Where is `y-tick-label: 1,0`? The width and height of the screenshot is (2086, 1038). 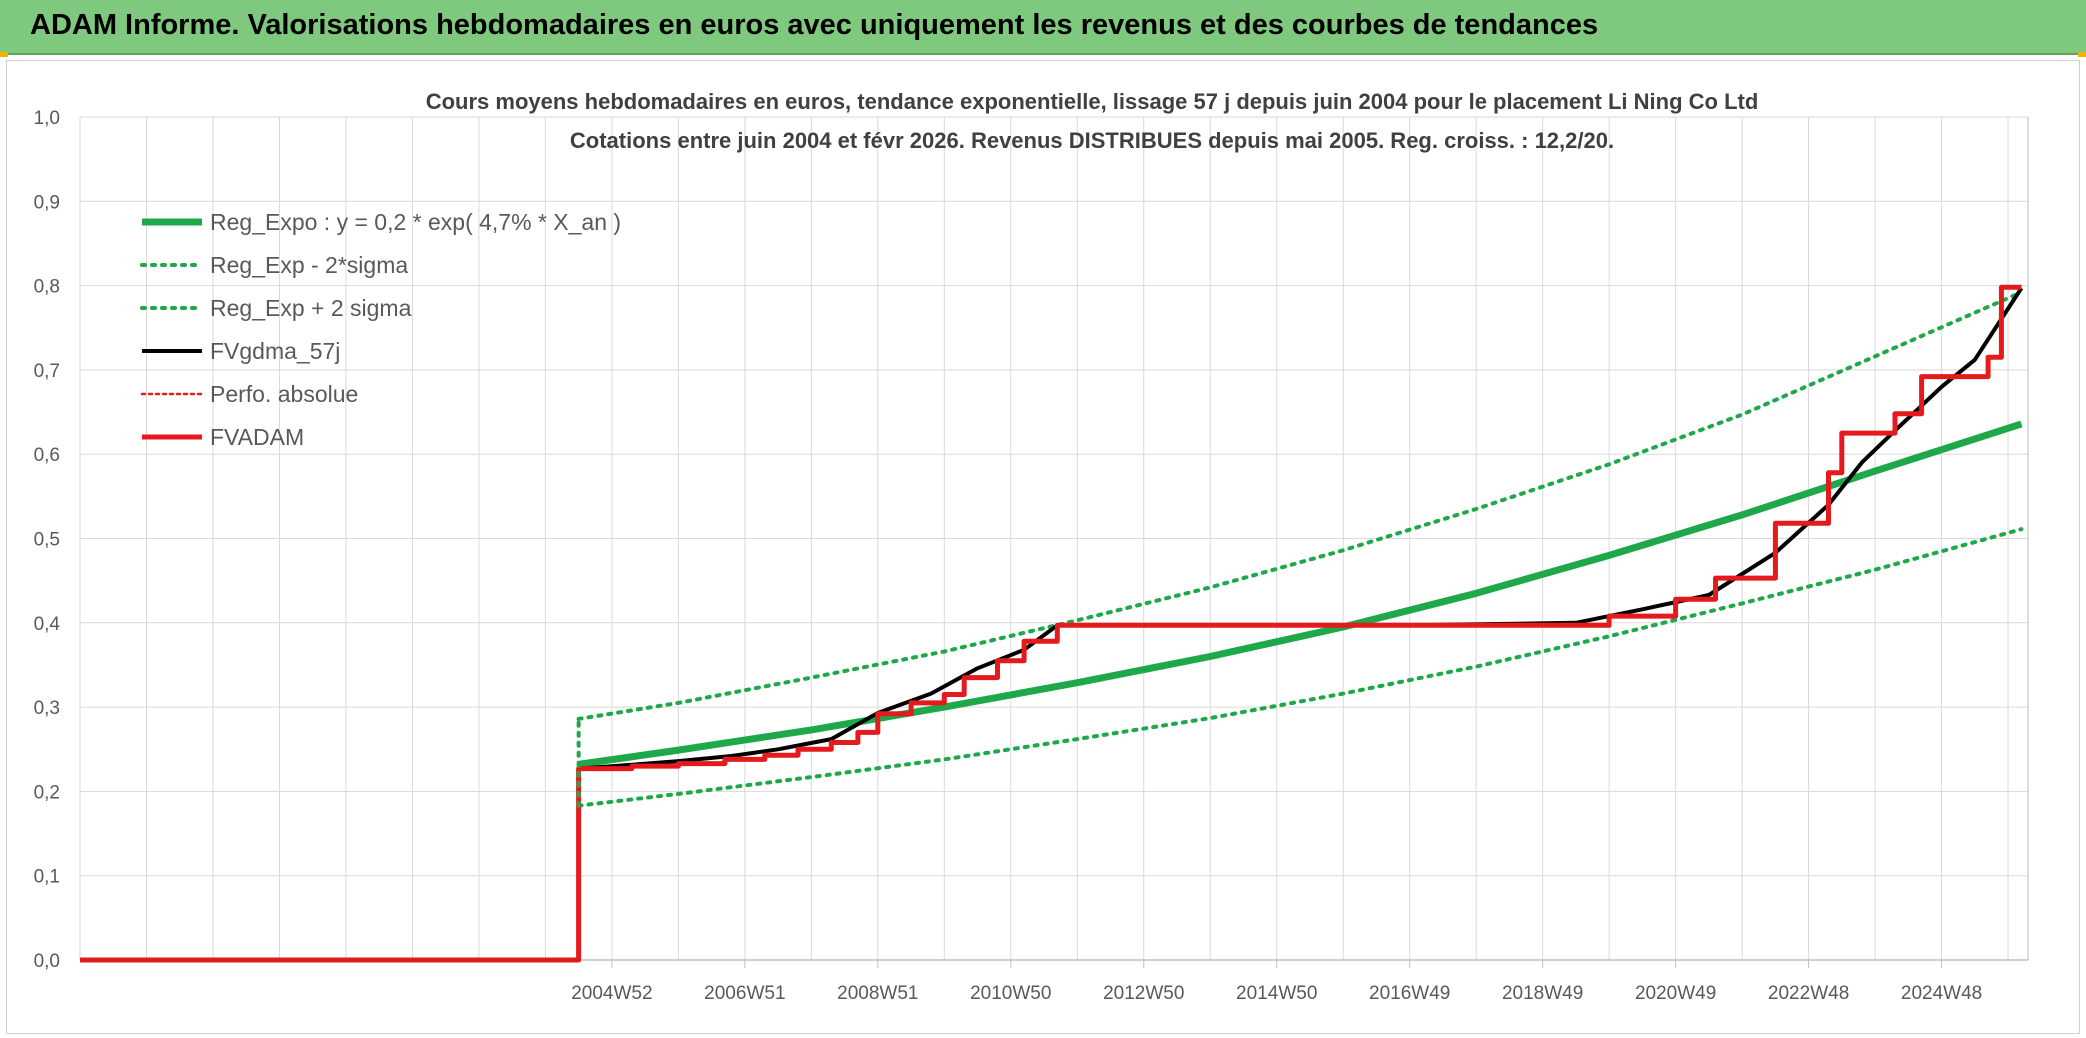
y-tick-label: 1,0 is located at coordinates (47, 118).